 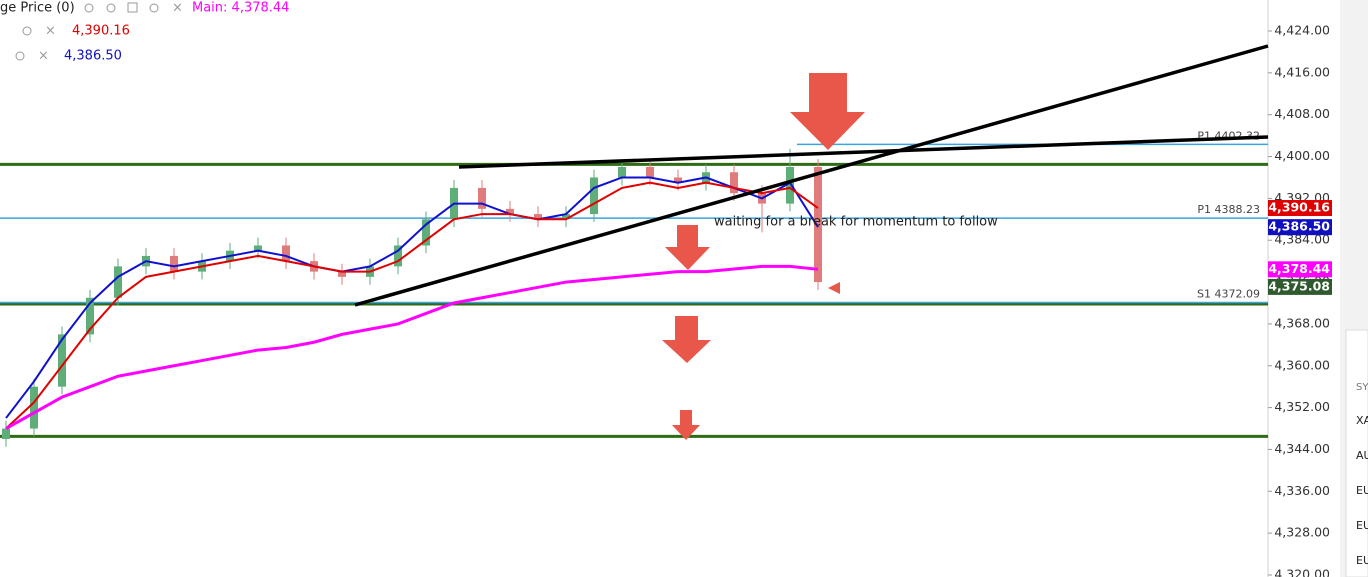 I want to click on y-tick-label: 4,360.00, so click(x=1302, y=364).